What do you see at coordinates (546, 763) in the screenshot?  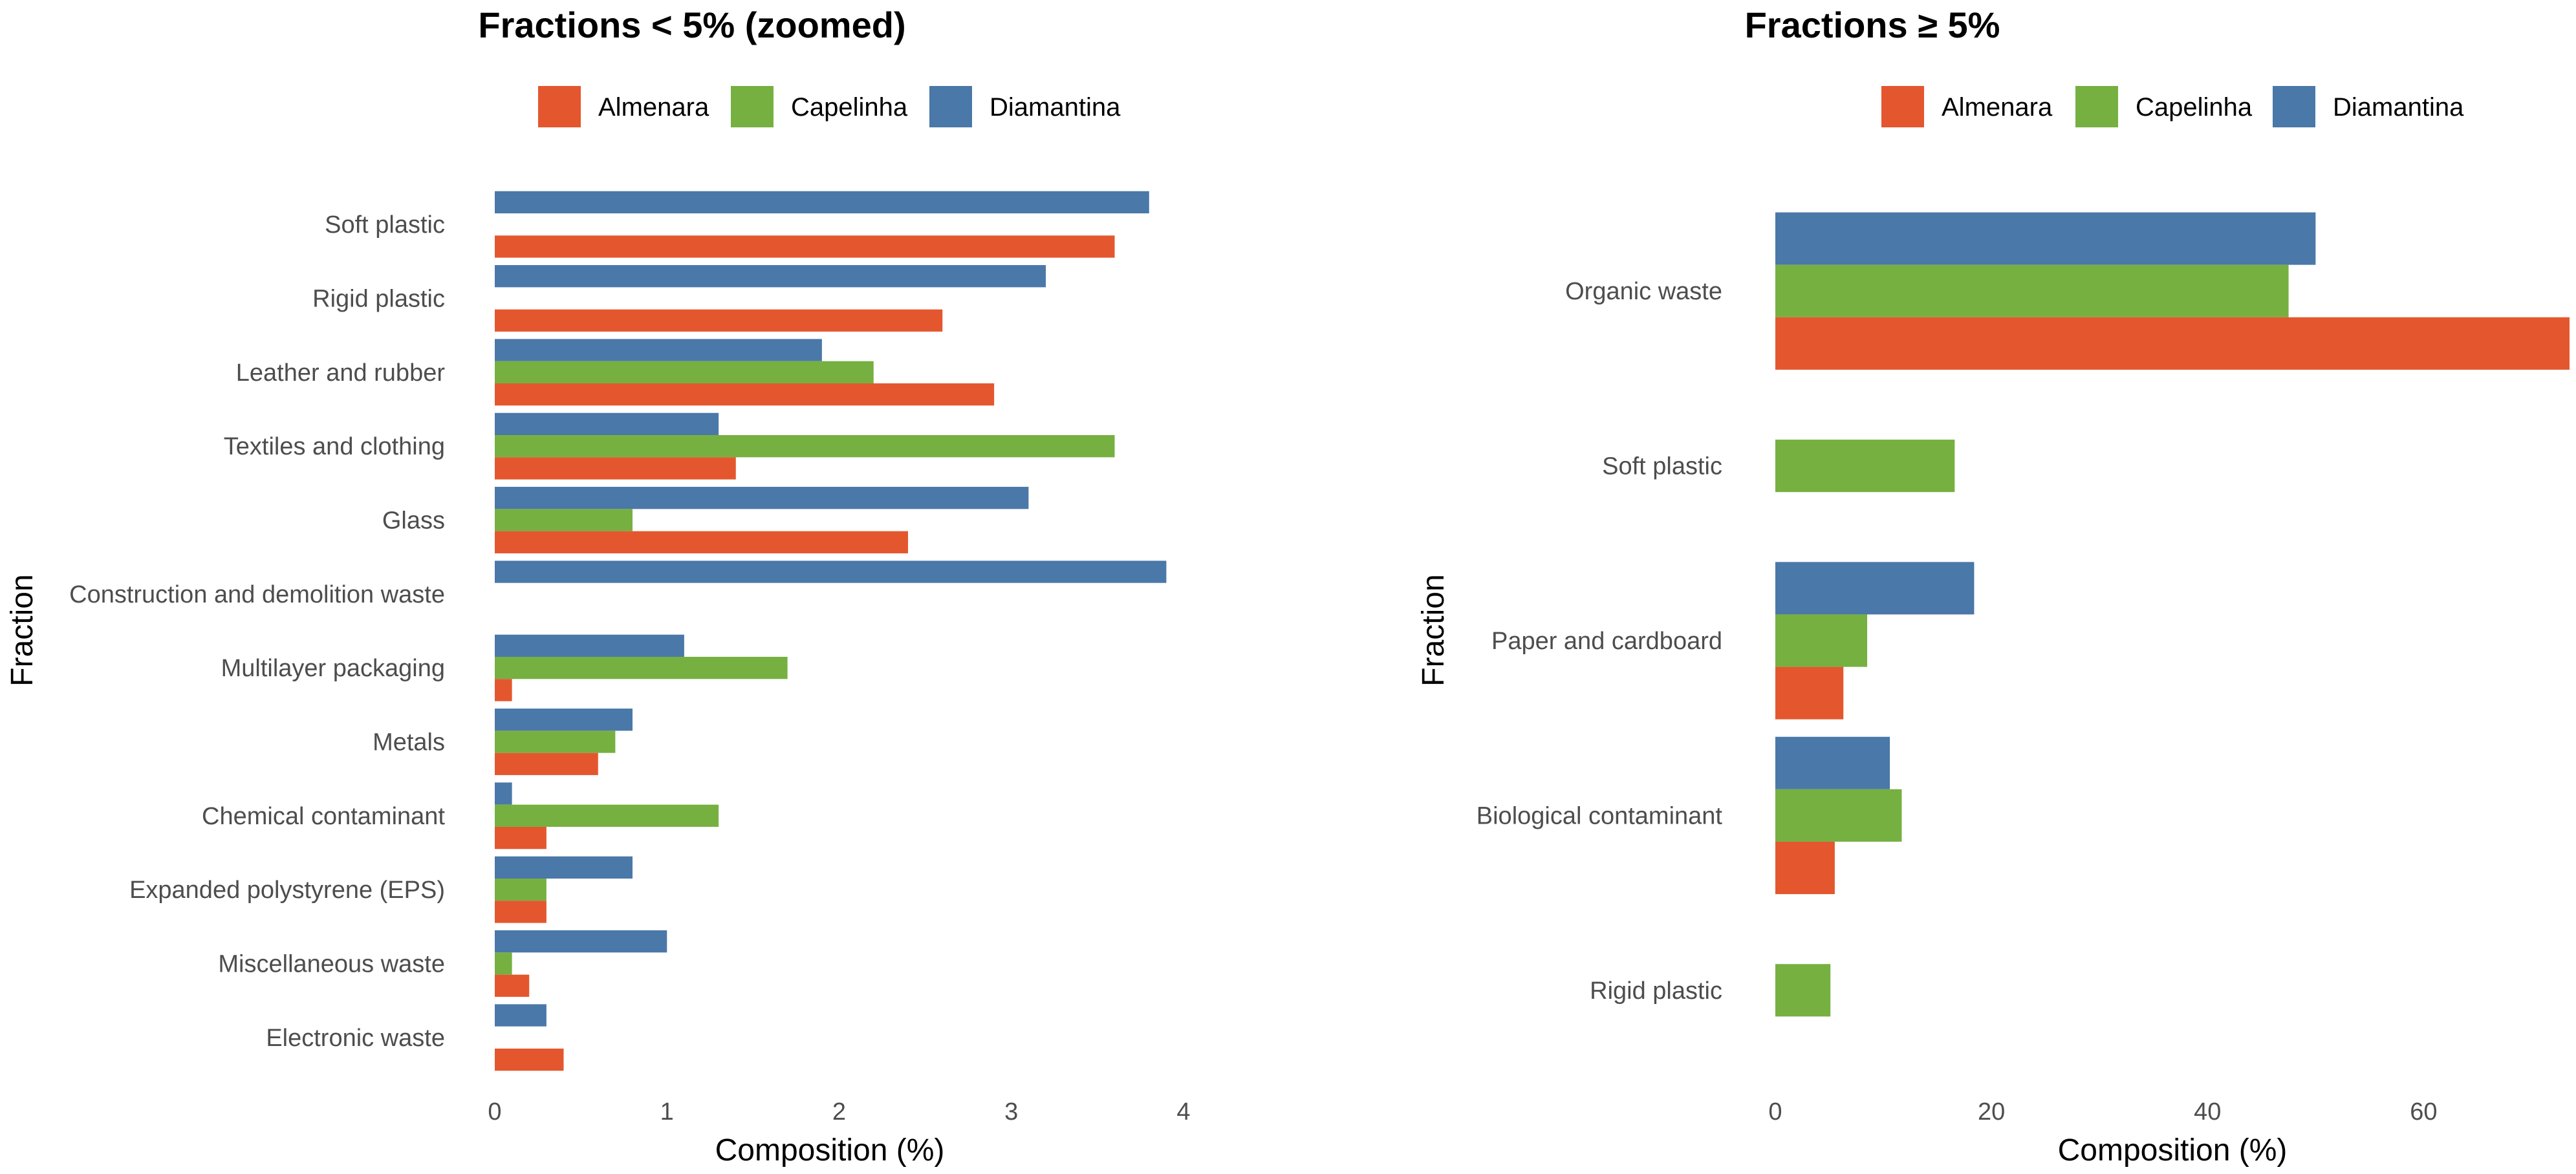 I see `bar-almenara-metals` at bounding box center [546, 763].